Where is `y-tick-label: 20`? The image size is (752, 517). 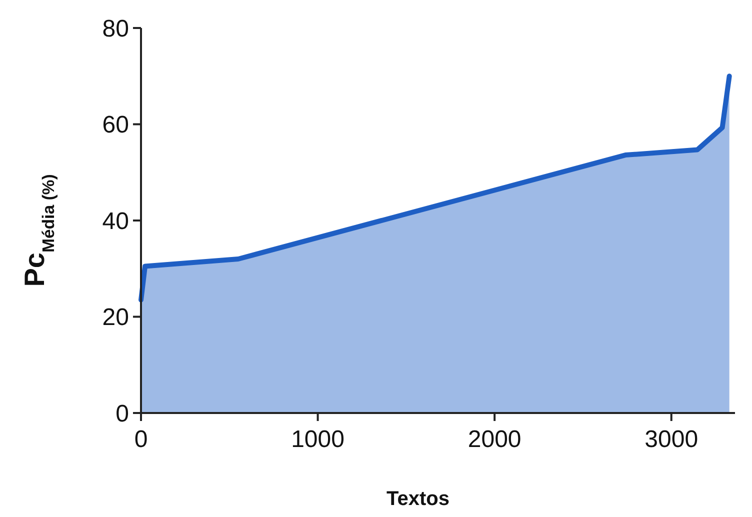 y-tick-label: 20 is located at coordinates (115, 318).